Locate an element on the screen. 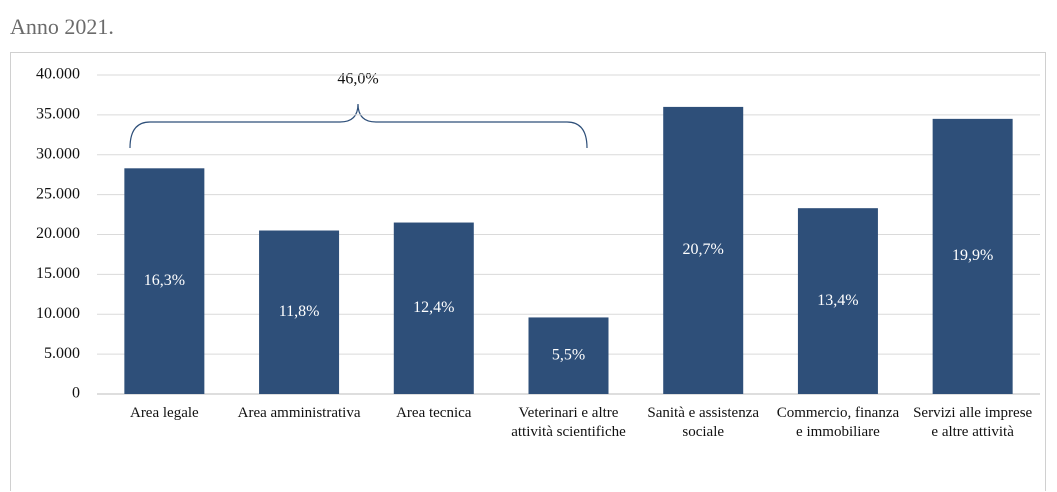 The width and height of the screenshot is (1057, 492). x-tick-label: Commercio, finanza e immobiliare is located at coordinates (838, 422).